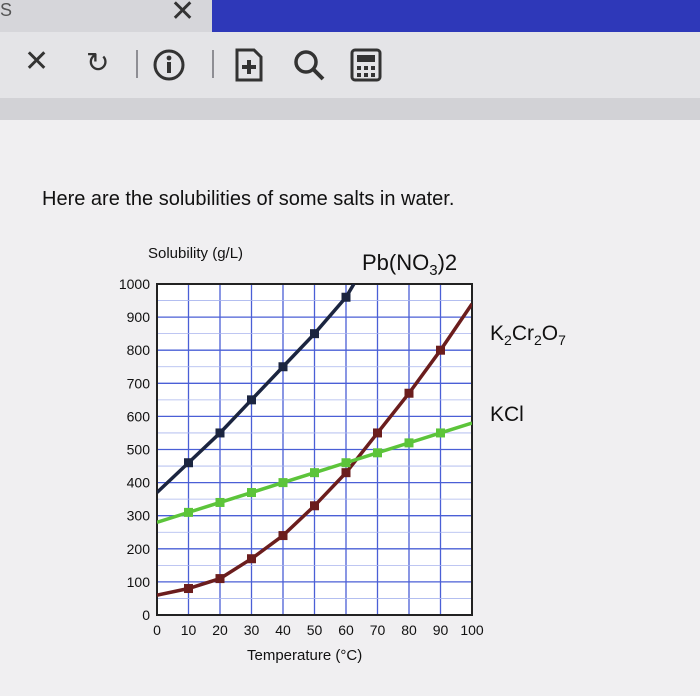 Image resolution: width=700 pixels, height=696 pixels. Describe the element at coordinates (346, 630) in the screenshot. I see `x-tick-label: 60` at that location.